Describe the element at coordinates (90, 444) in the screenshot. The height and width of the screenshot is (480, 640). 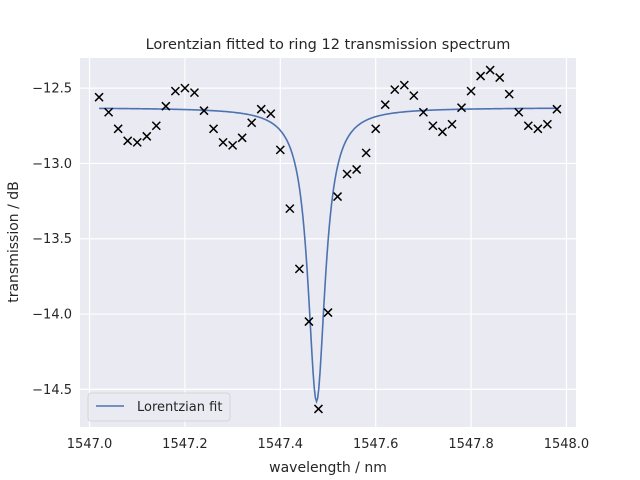
I see `x-tick-label: 1547.0` at that location.